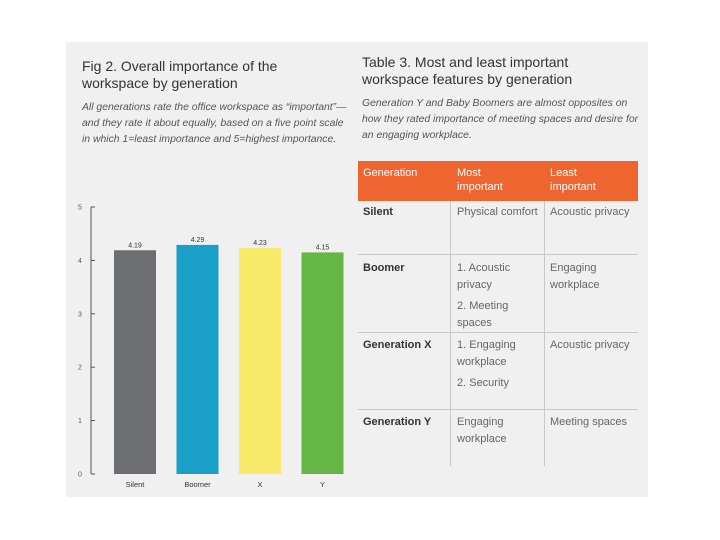 Image resolution: width=720 pixels, height=540 pixels. Describe the element at coordinates (197, 484) in the screenshot. I see `category-label: Boomer` at that location.